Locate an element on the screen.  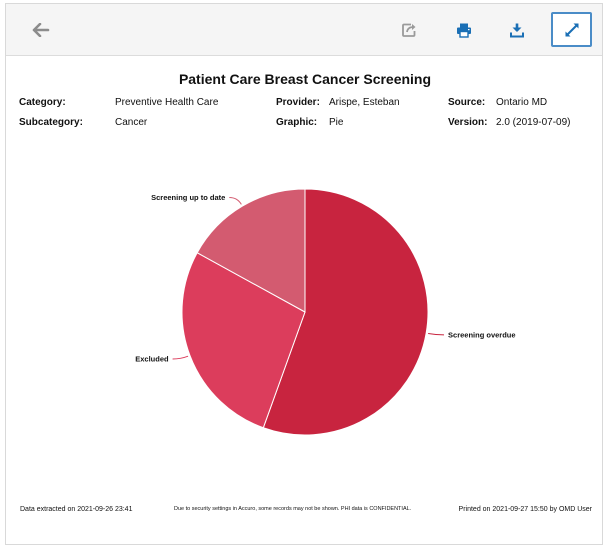
print-button is located at coordinates (464, 30).